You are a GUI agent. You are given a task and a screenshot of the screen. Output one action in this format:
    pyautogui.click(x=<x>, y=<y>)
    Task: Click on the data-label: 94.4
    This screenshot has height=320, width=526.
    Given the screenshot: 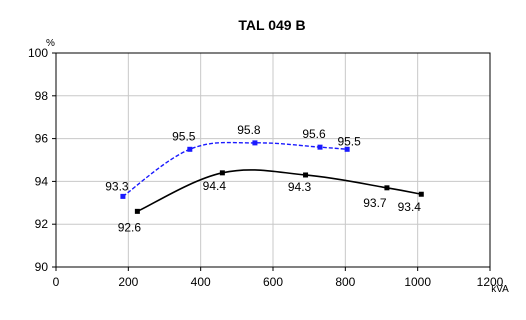 What is the action you would take?
    pyautogui.click(x=215, y=186)
    